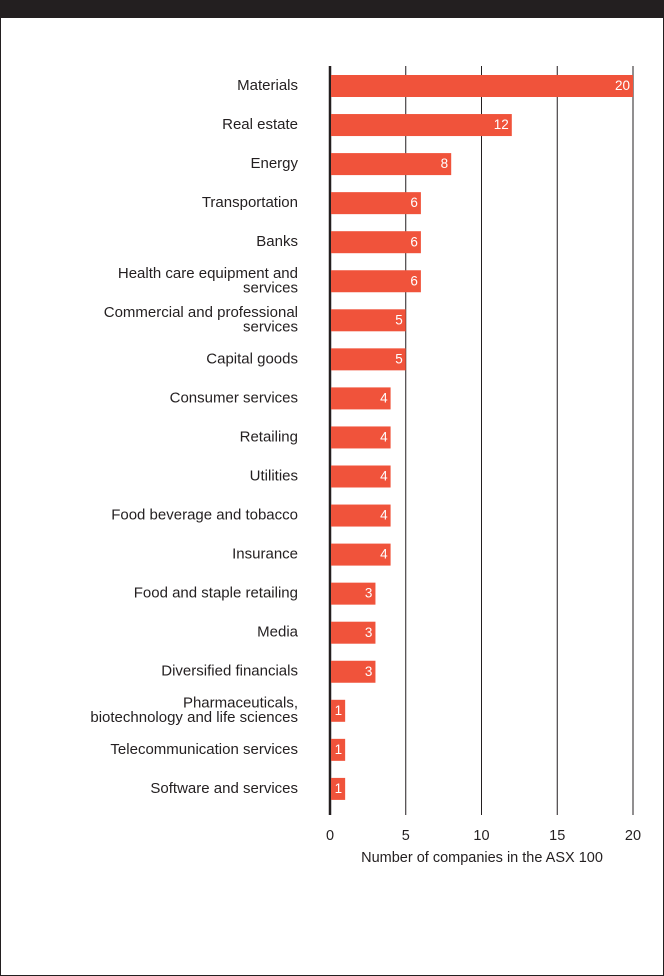 The width and height of the screenshot is (664, 976). I want to click on category-label: Software and services, so click(224, 788).